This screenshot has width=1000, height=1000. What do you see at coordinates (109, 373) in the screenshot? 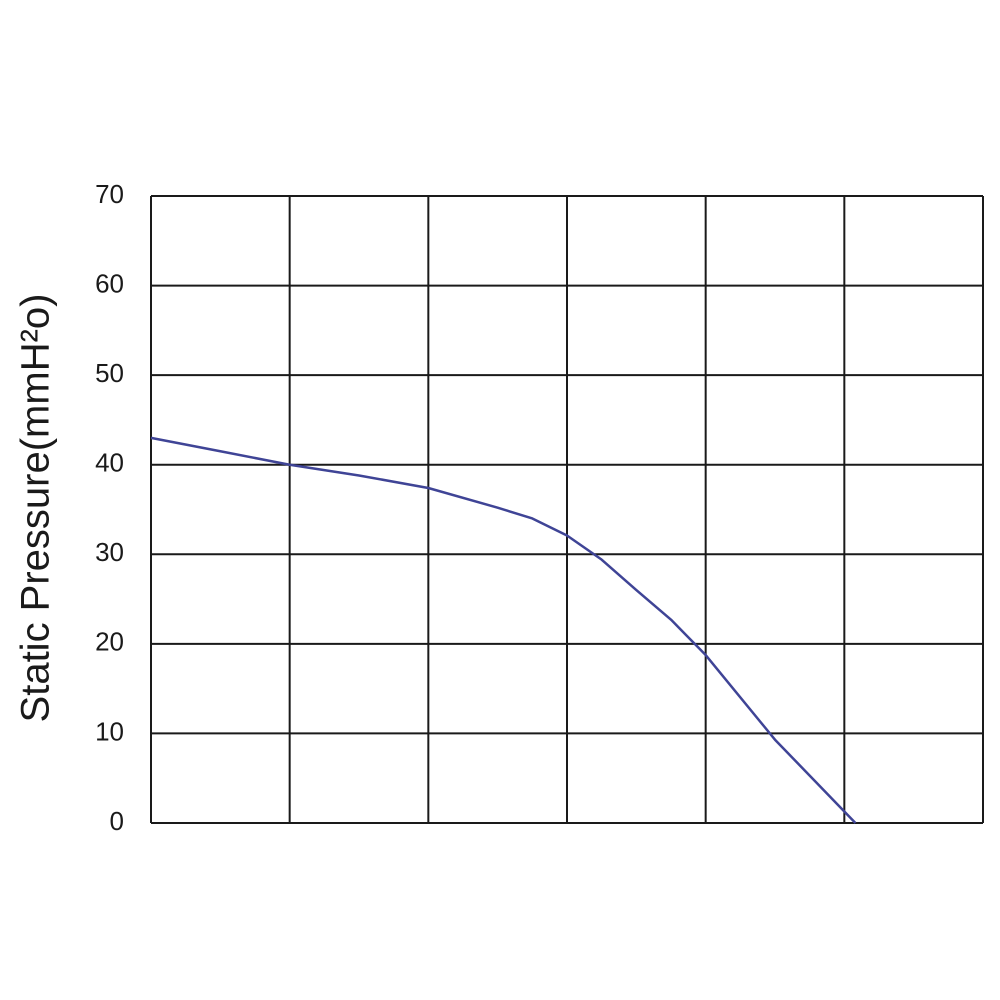
I see `y-tick-label: 50` at bounding box center [109, 373].